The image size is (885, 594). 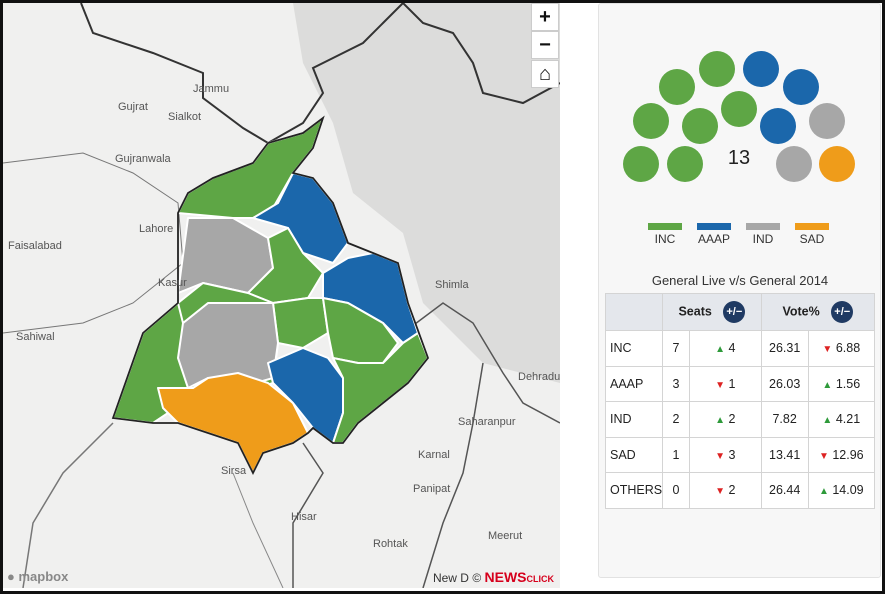 What do you see at coordinates (452, 285) in the screenshot?
I see `map-label-shimla: Shimla` at bounding box center [452, 285].